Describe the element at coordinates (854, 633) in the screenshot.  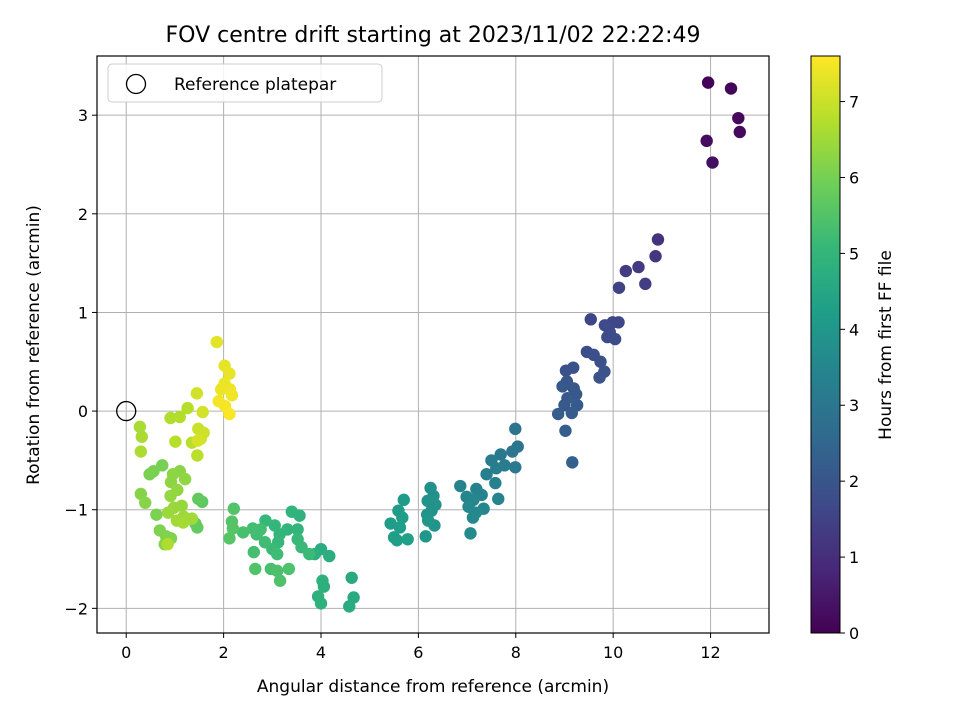
I see `colorbar-tick-label-0: 0` at that location.